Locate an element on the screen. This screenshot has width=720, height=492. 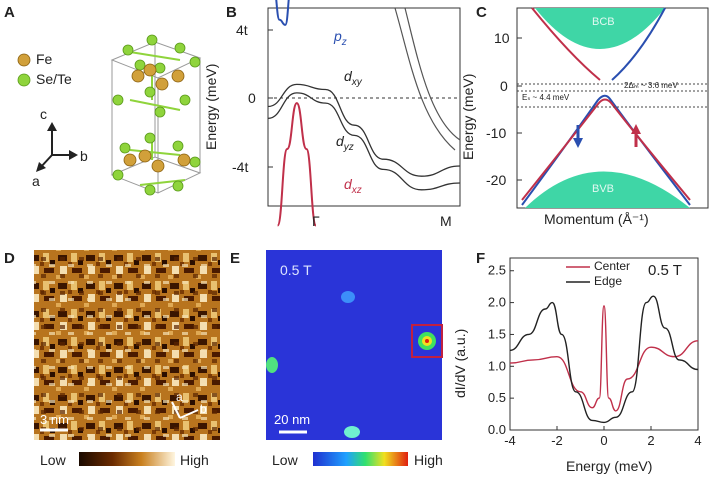
axis-c-arrow is located at coordinates (52, 126).